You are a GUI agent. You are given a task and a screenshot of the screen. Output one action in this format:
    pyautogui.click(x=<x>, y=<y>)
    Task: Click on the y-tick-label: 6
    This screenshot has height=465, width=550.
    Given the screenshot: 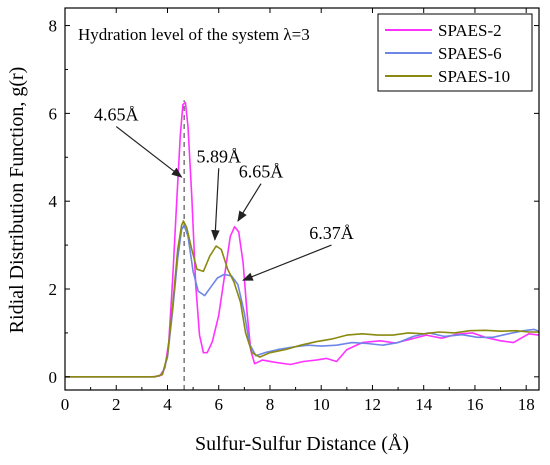 What is the action you would take?
    pyautogui.click(x=53, y=113)
    